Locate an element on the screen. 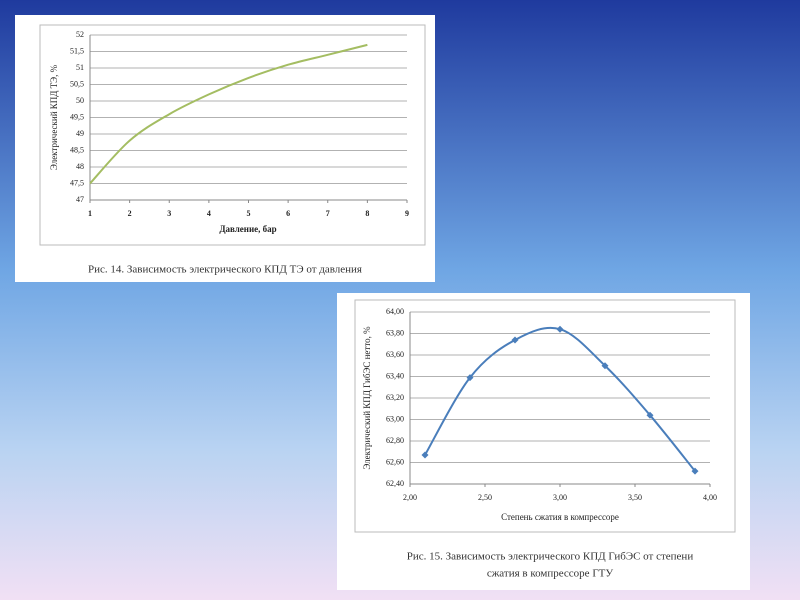 This screenshot has height=600, width=800. y-tick-label: 49 is located at coordinates (80, 133).